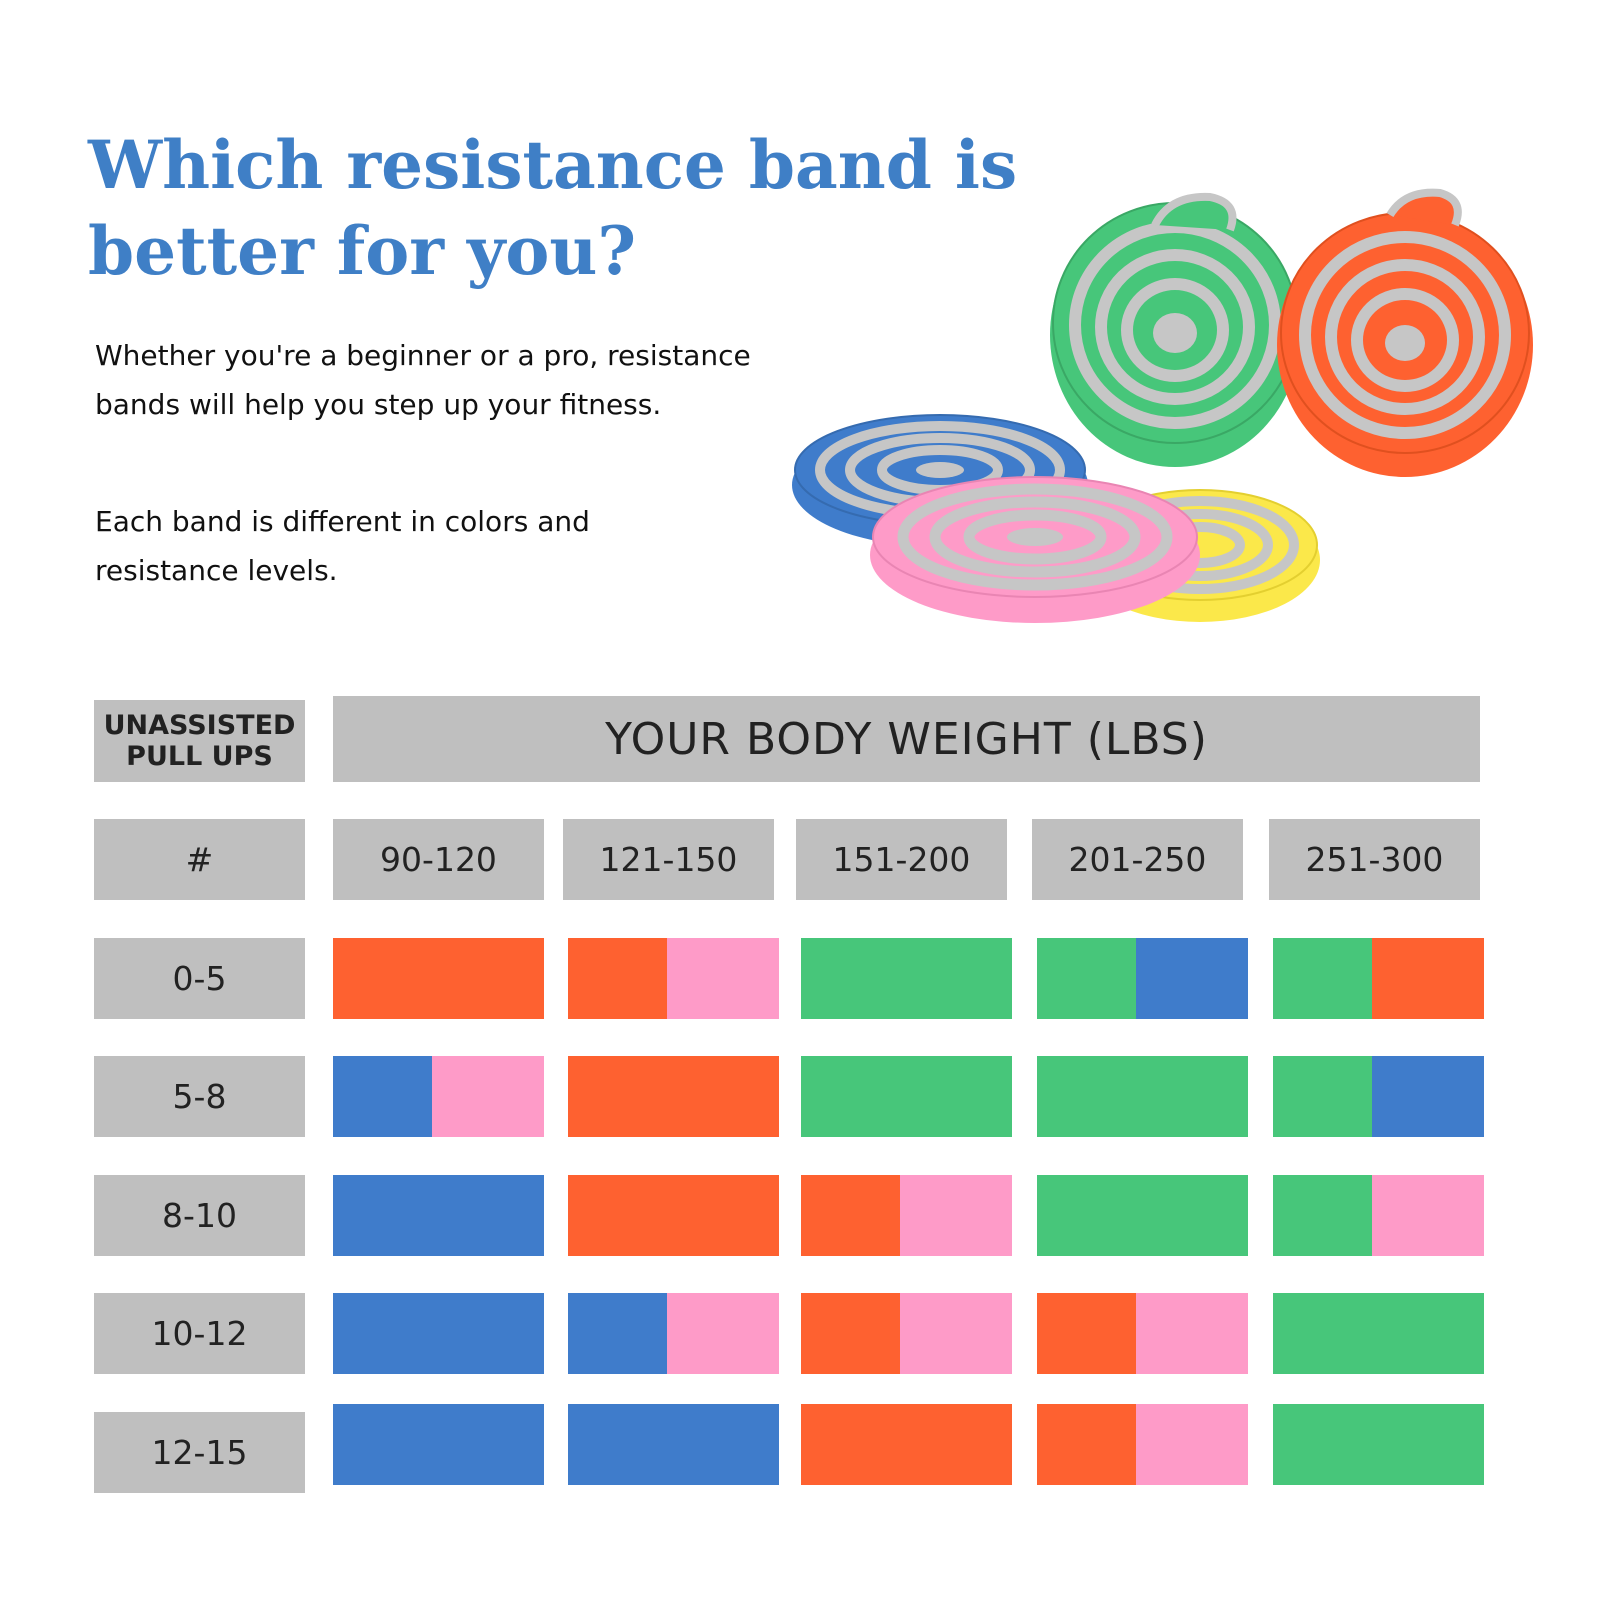 This screenshot has width=1601, height=1601. I want to click on weight-cell: 251-300, so click(1374, 859).